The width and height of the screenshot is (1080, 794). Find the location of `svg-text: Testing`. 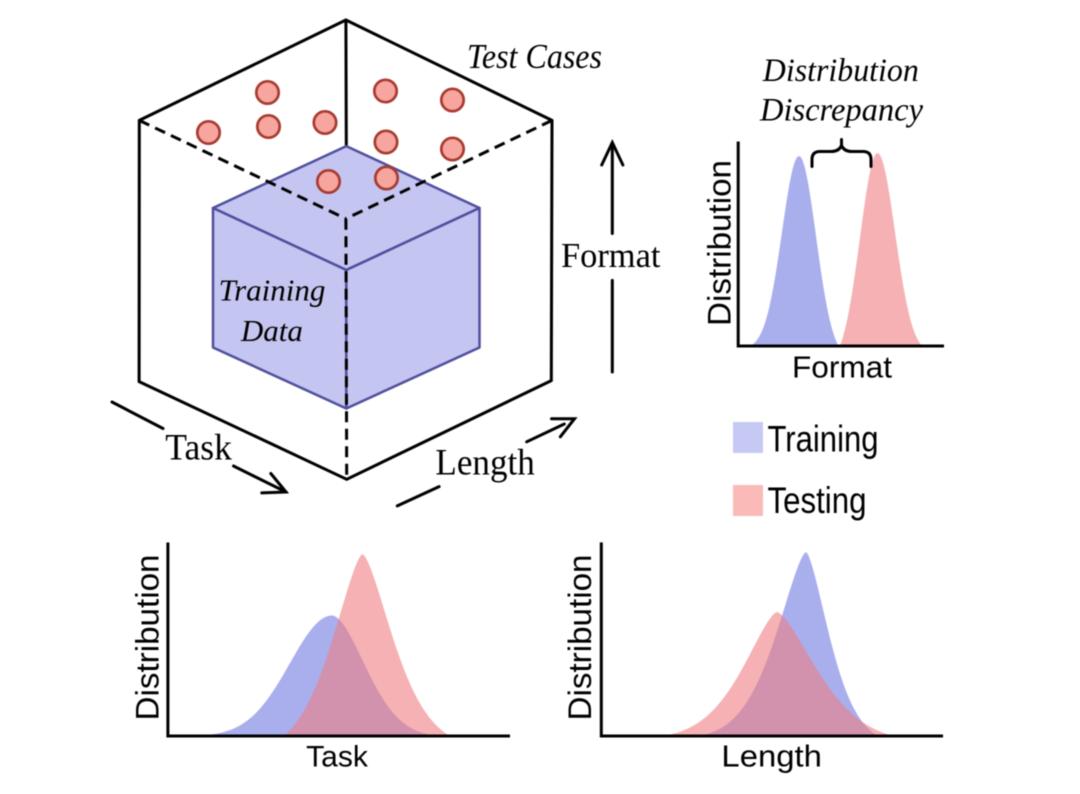

svg-text: Testing is located at coordinates (817, 500).